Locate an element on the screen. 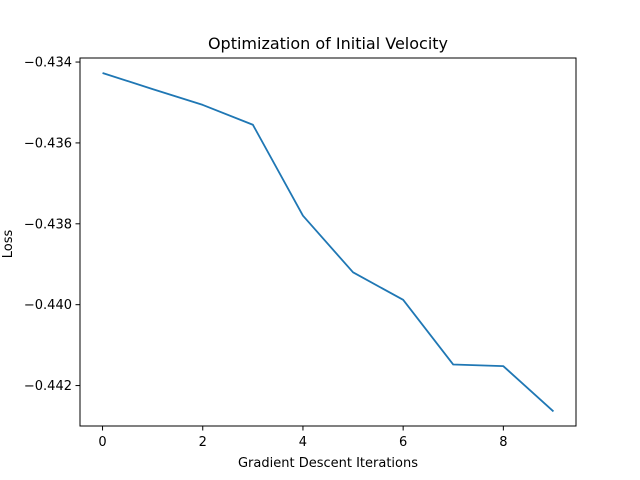  y-axis: −0.434 −0.436 −0.438 −0.440 −0.442 is located at coordinates (52, 225).